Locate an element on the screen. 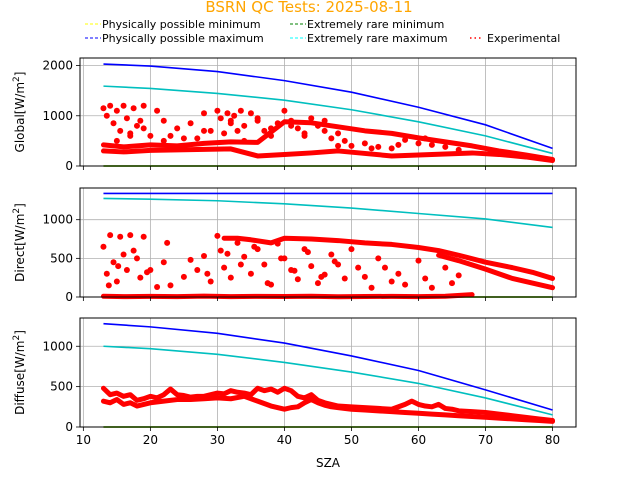 The height and width of the screenshot is (484, 640). legend-label: Physically possible maximum is located at coordinates (183, 38).